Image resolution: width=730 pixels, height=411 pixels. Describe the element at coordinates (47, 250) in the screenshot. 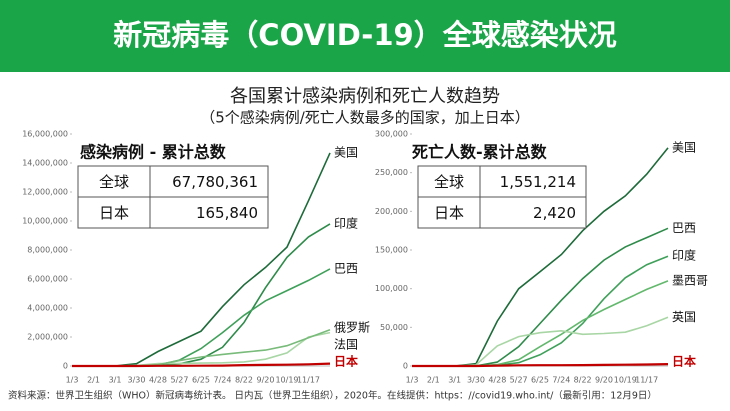

I see `y-tick-label: 8,000,000` at that location.